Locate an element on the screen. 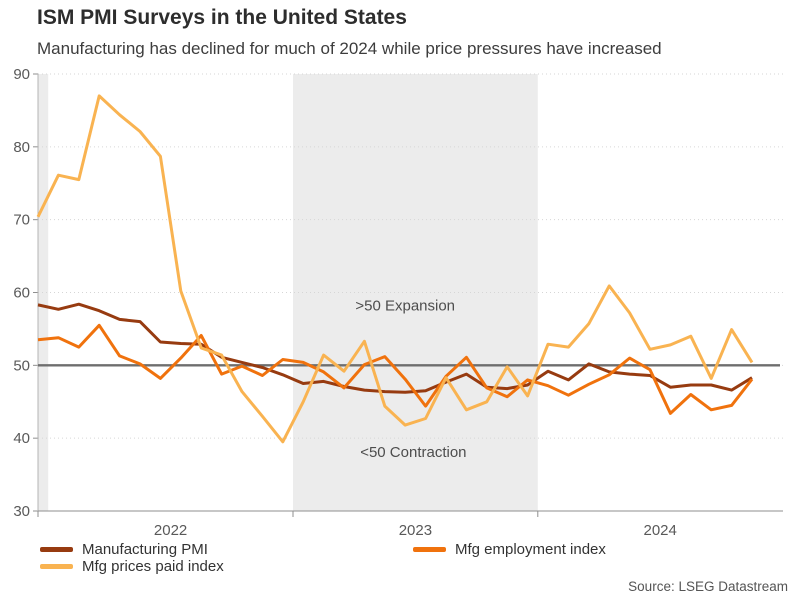  y-tick-label: 30 is located at coordinates (21, 511).